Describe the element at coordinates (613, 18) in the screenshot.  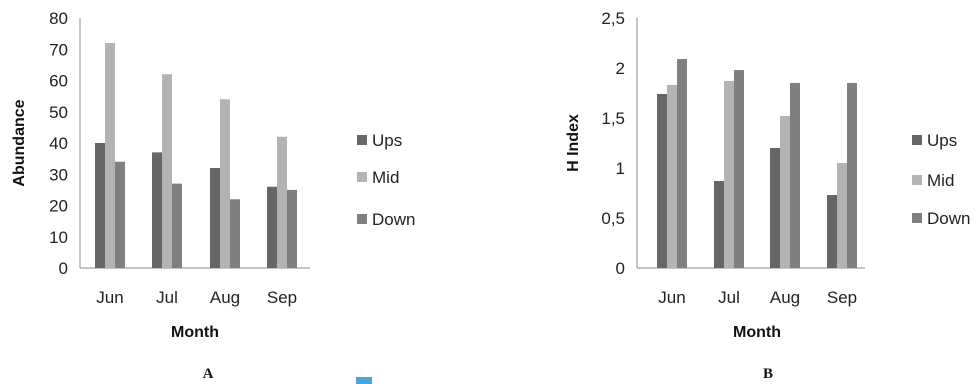
I see `y-tick-label: 2,5` at that location.